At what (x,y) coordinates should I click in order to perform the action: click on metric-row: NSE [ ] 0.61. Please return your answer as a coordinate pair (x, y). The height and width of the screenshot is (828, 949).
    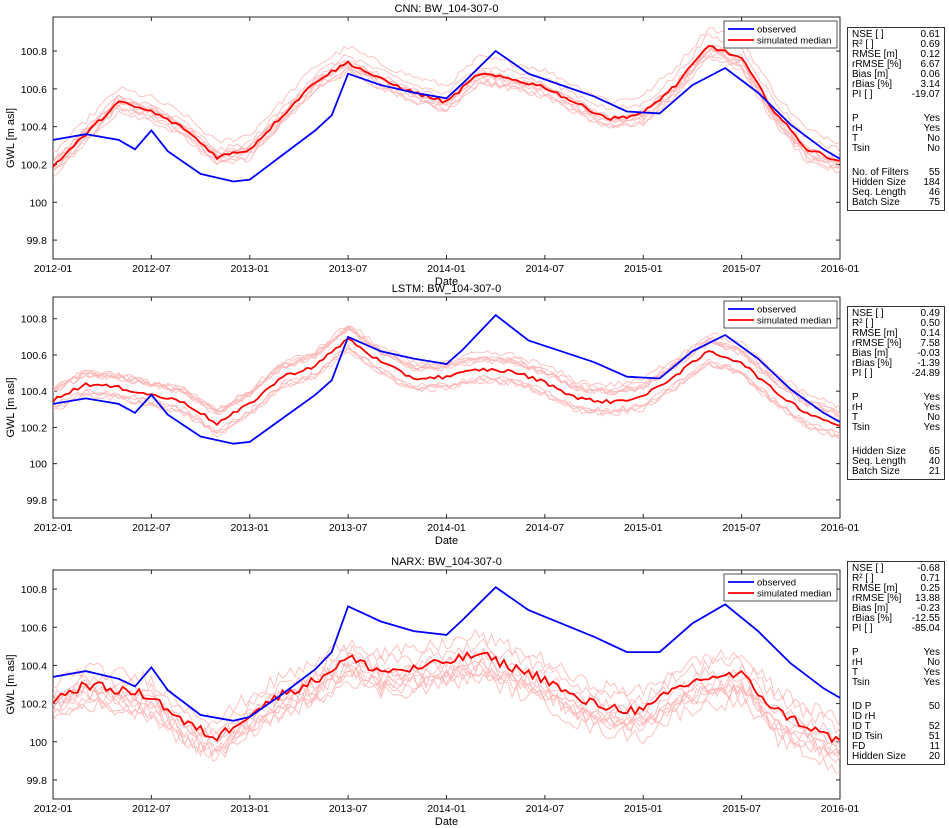
    Looking at the image, I should click on (896, 35).